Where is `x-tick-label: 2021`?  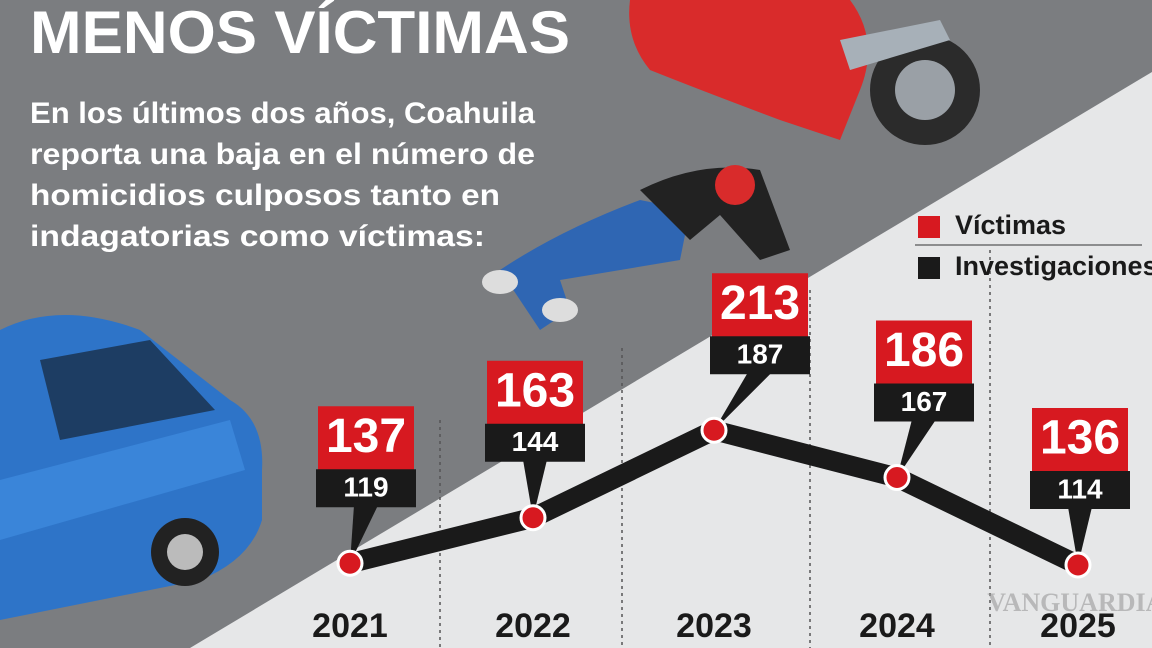
x-tick-label: 2021 is located at coordinates (350, 626).